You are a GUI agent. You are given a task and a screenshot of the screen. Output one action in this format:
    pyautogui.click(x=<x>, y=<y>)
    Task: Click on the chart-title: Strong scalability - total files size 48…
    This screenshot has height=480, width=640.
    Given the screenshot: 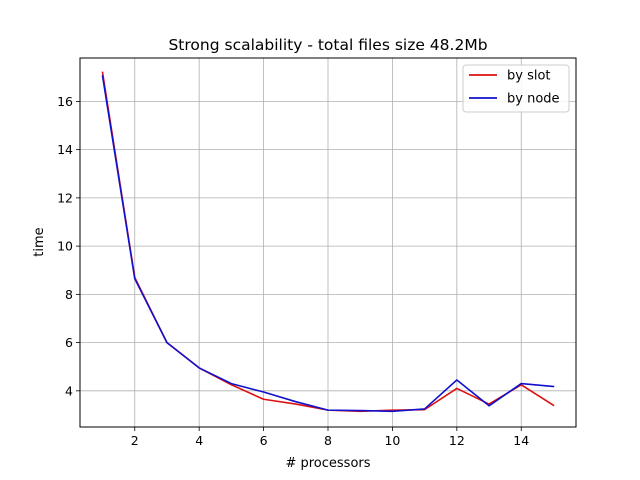 What is the action you would take?
    pyautogui.click(x=327, y=45)
    